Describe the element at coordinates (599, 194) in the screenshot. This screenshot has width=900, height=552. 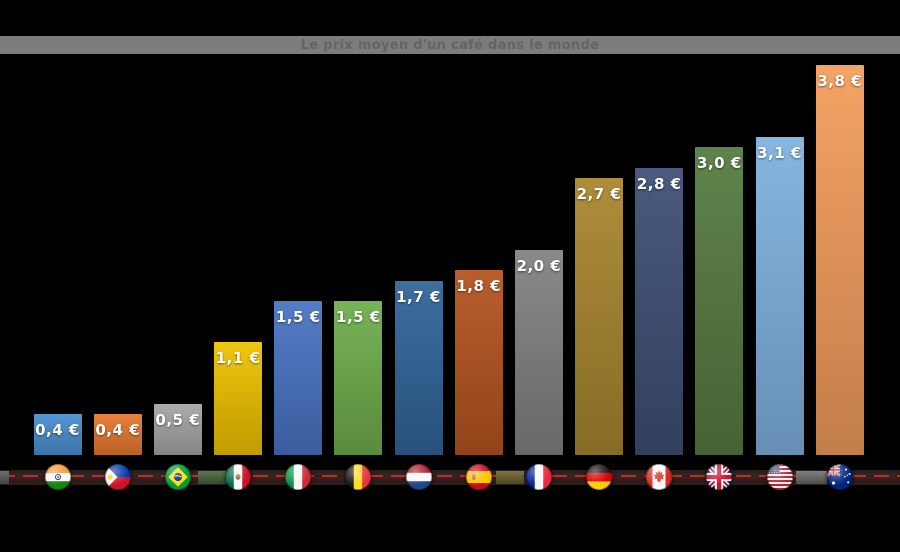
I see `bar-value-label: 2,7 €` at that location.